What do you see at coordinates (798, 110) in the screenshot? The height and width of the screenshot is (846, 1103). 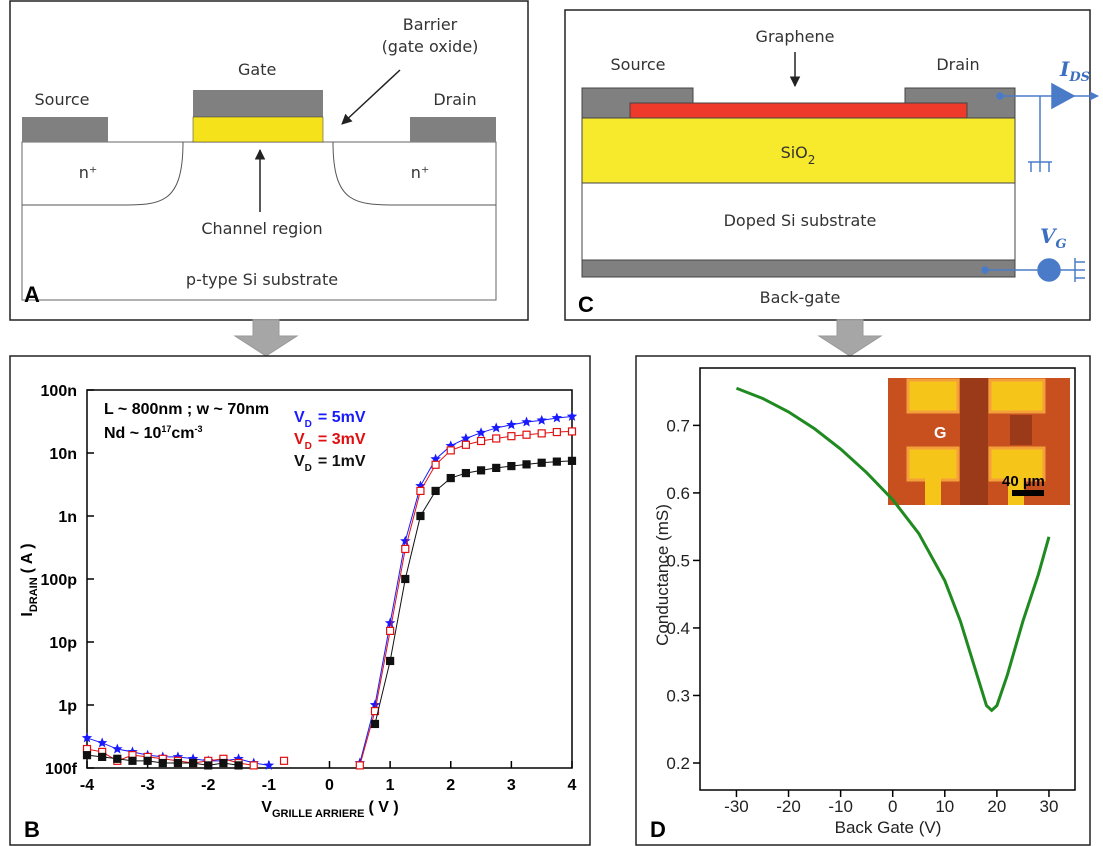 I see `graphene-layer` at bounding box center [798, 110].